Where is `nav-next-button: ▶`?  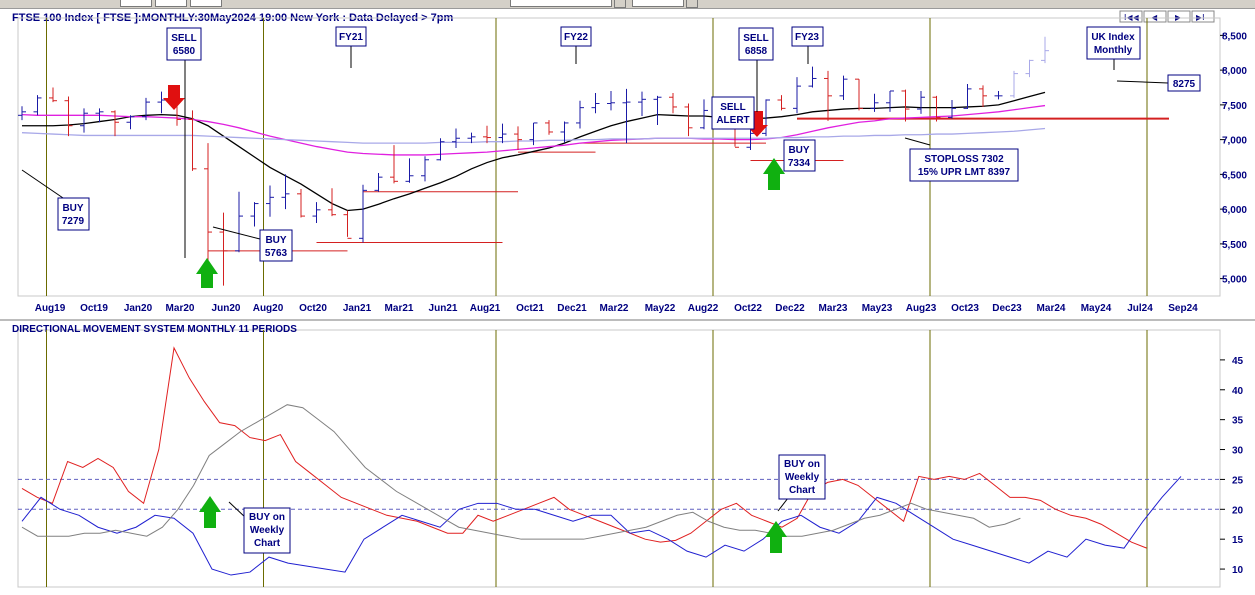
nav-next-button: ▶ is located at coordinates (1179, 16).